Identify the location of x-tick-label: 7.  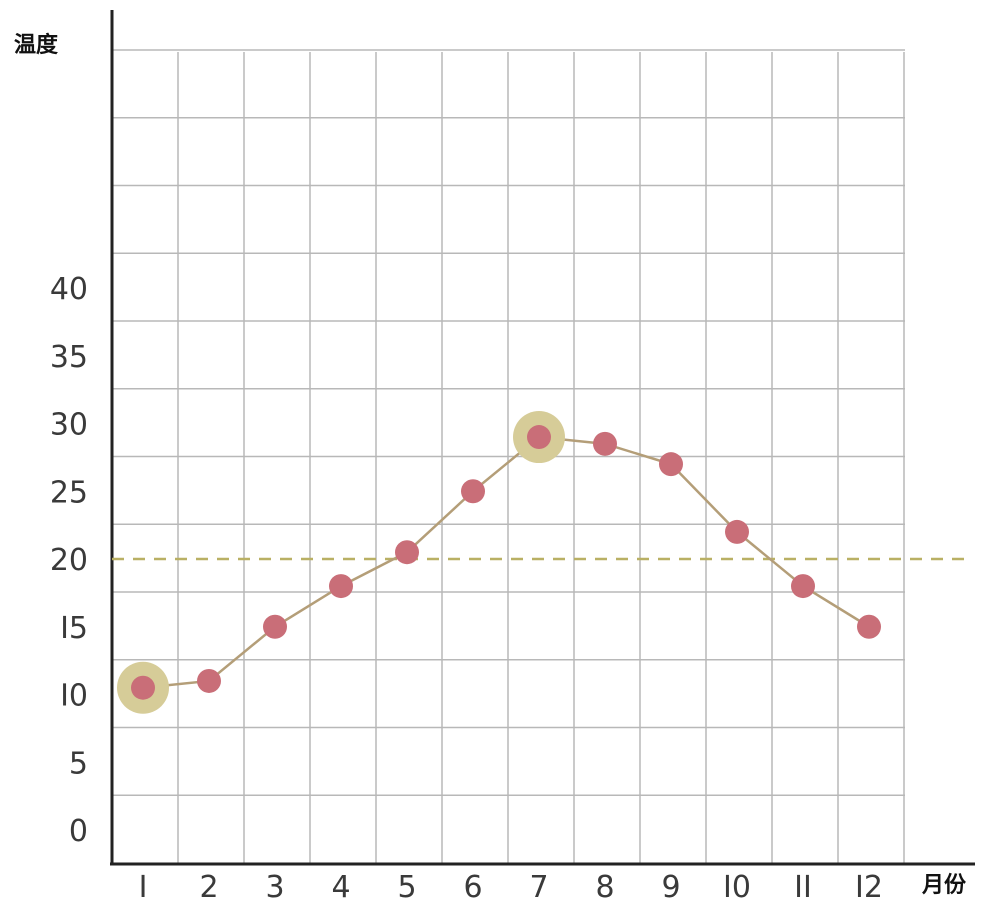
(538, 887).